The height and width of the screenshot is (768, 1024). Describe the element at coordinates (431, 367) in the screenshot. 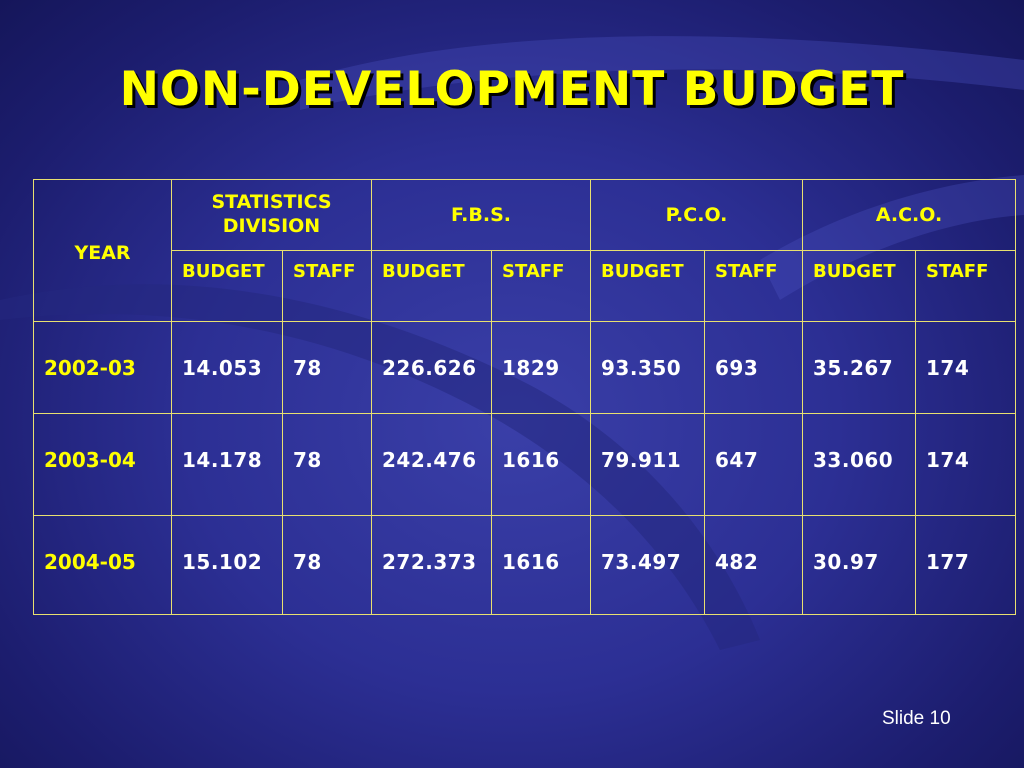

I see `value-cell: 226.626` at that location.